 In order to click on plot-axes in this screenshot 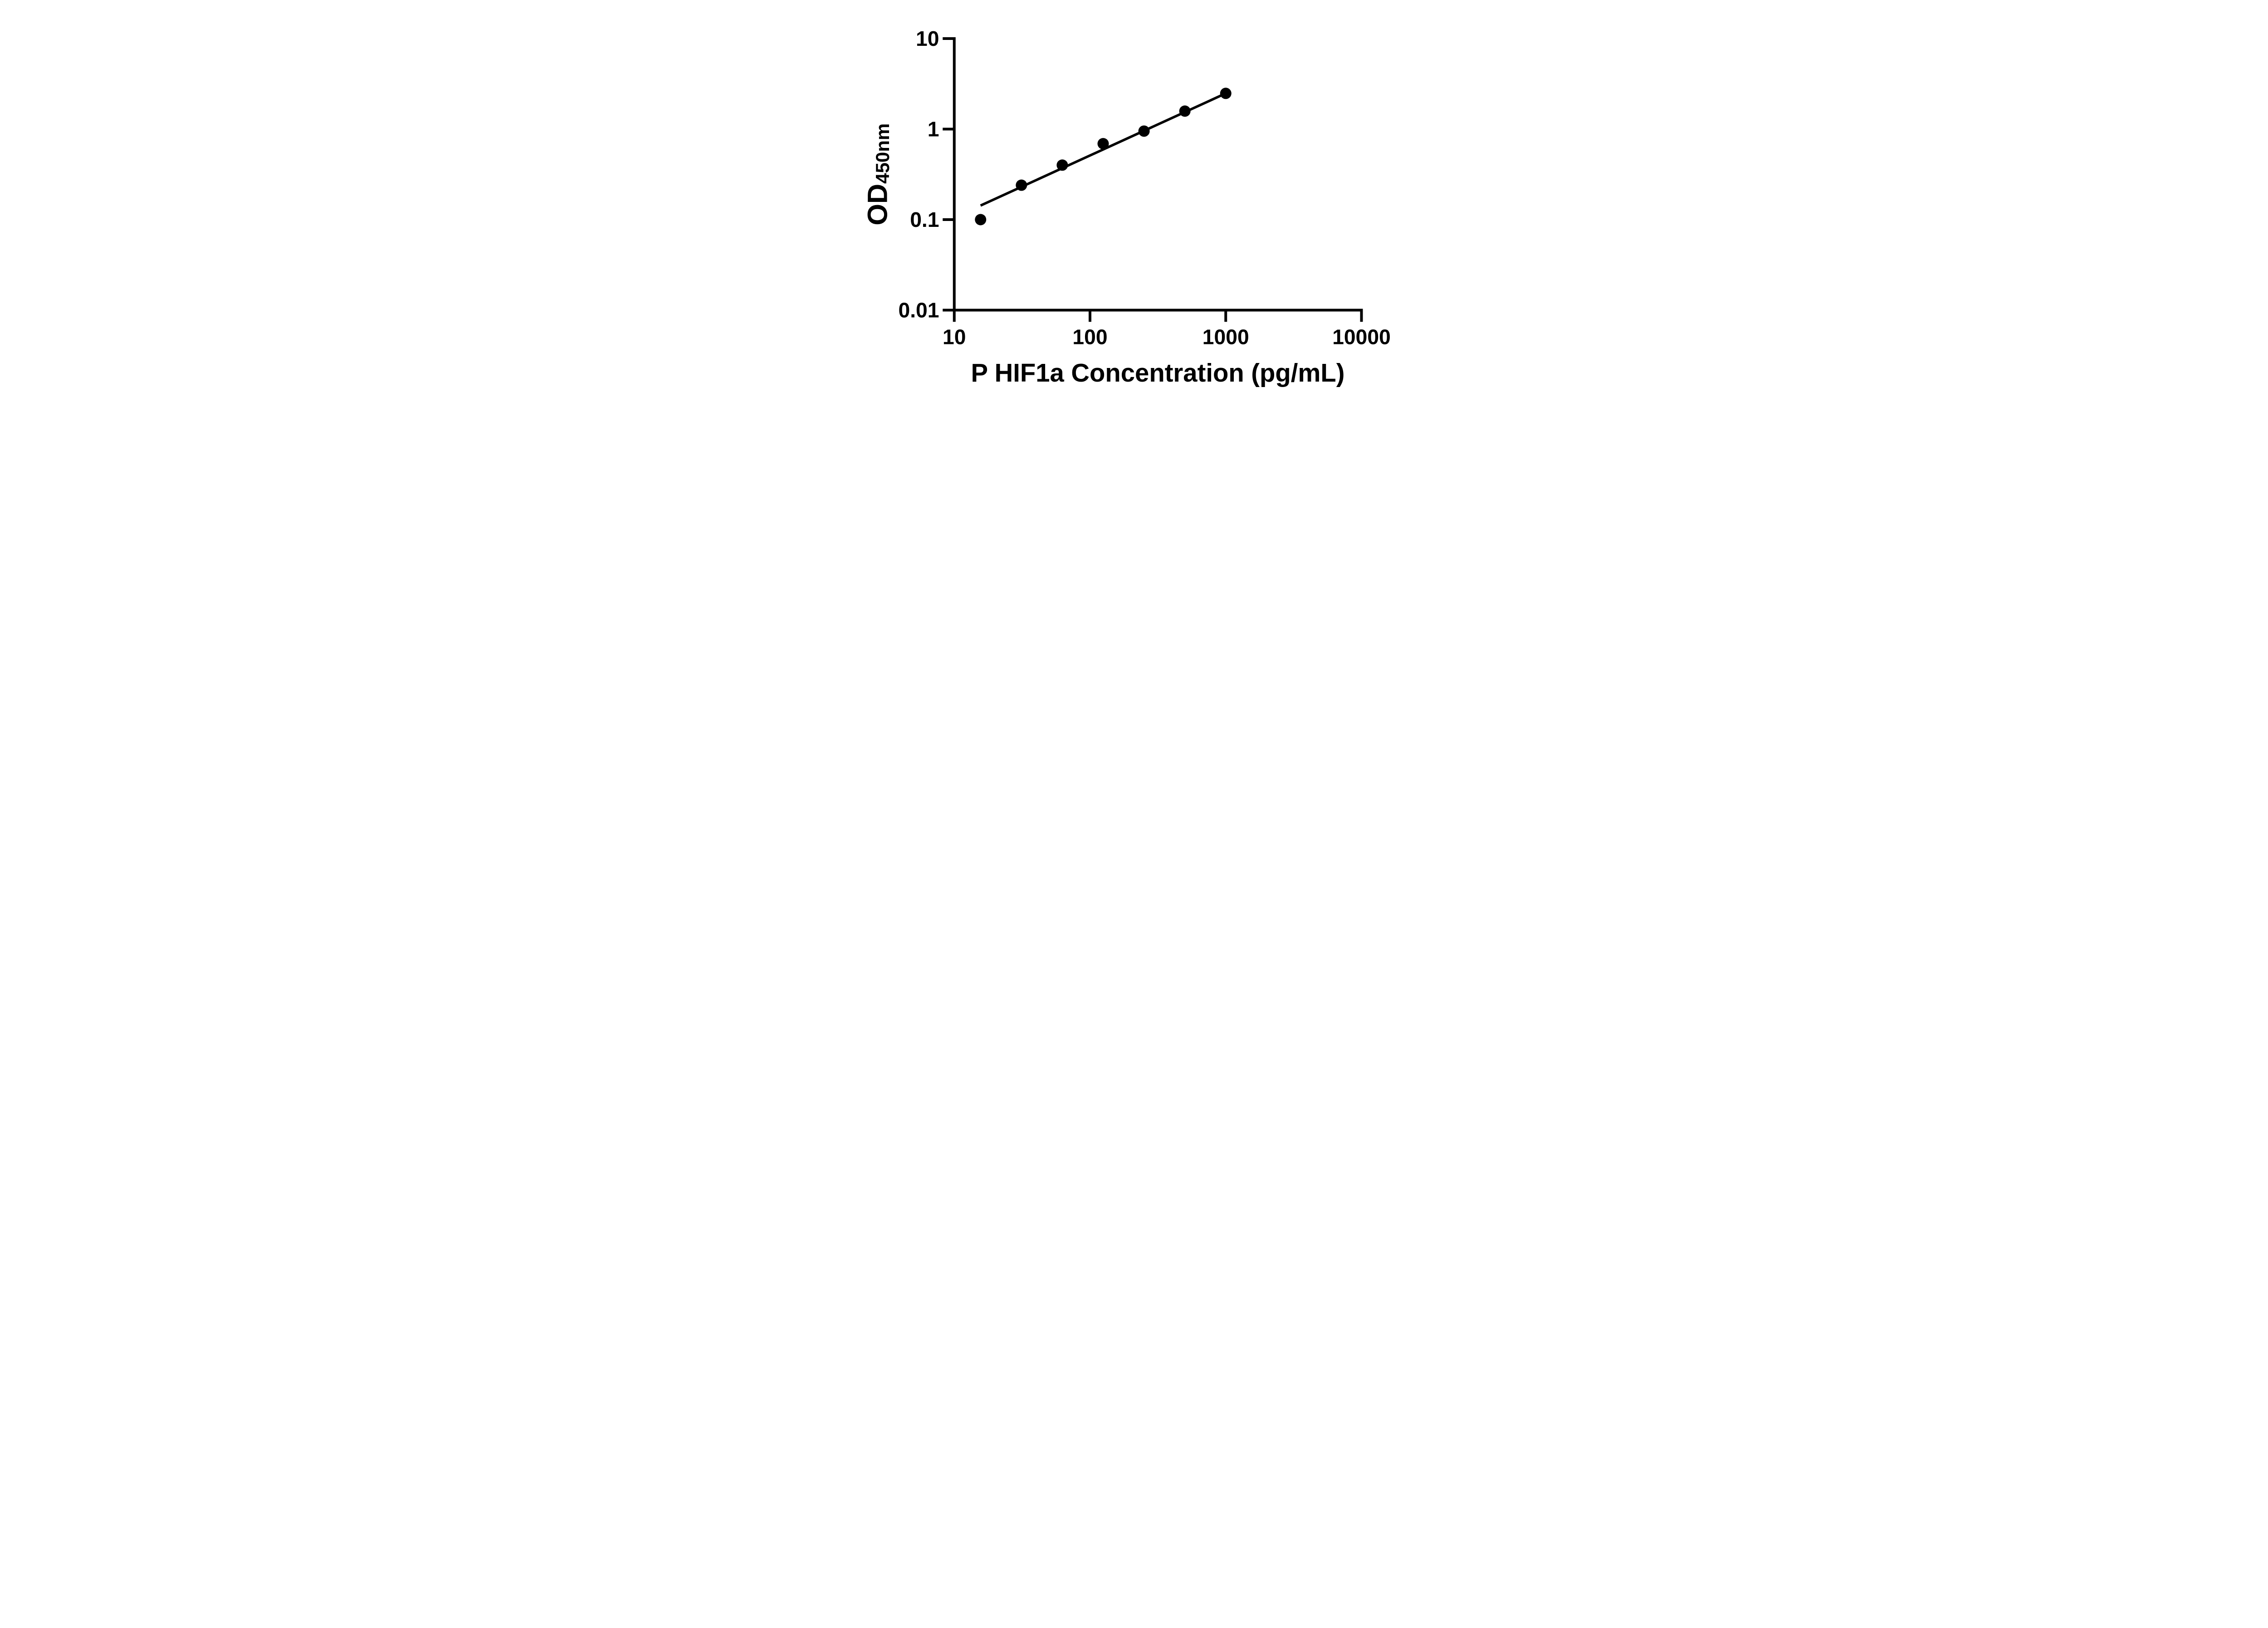, I will do `click(1153, 179)`.